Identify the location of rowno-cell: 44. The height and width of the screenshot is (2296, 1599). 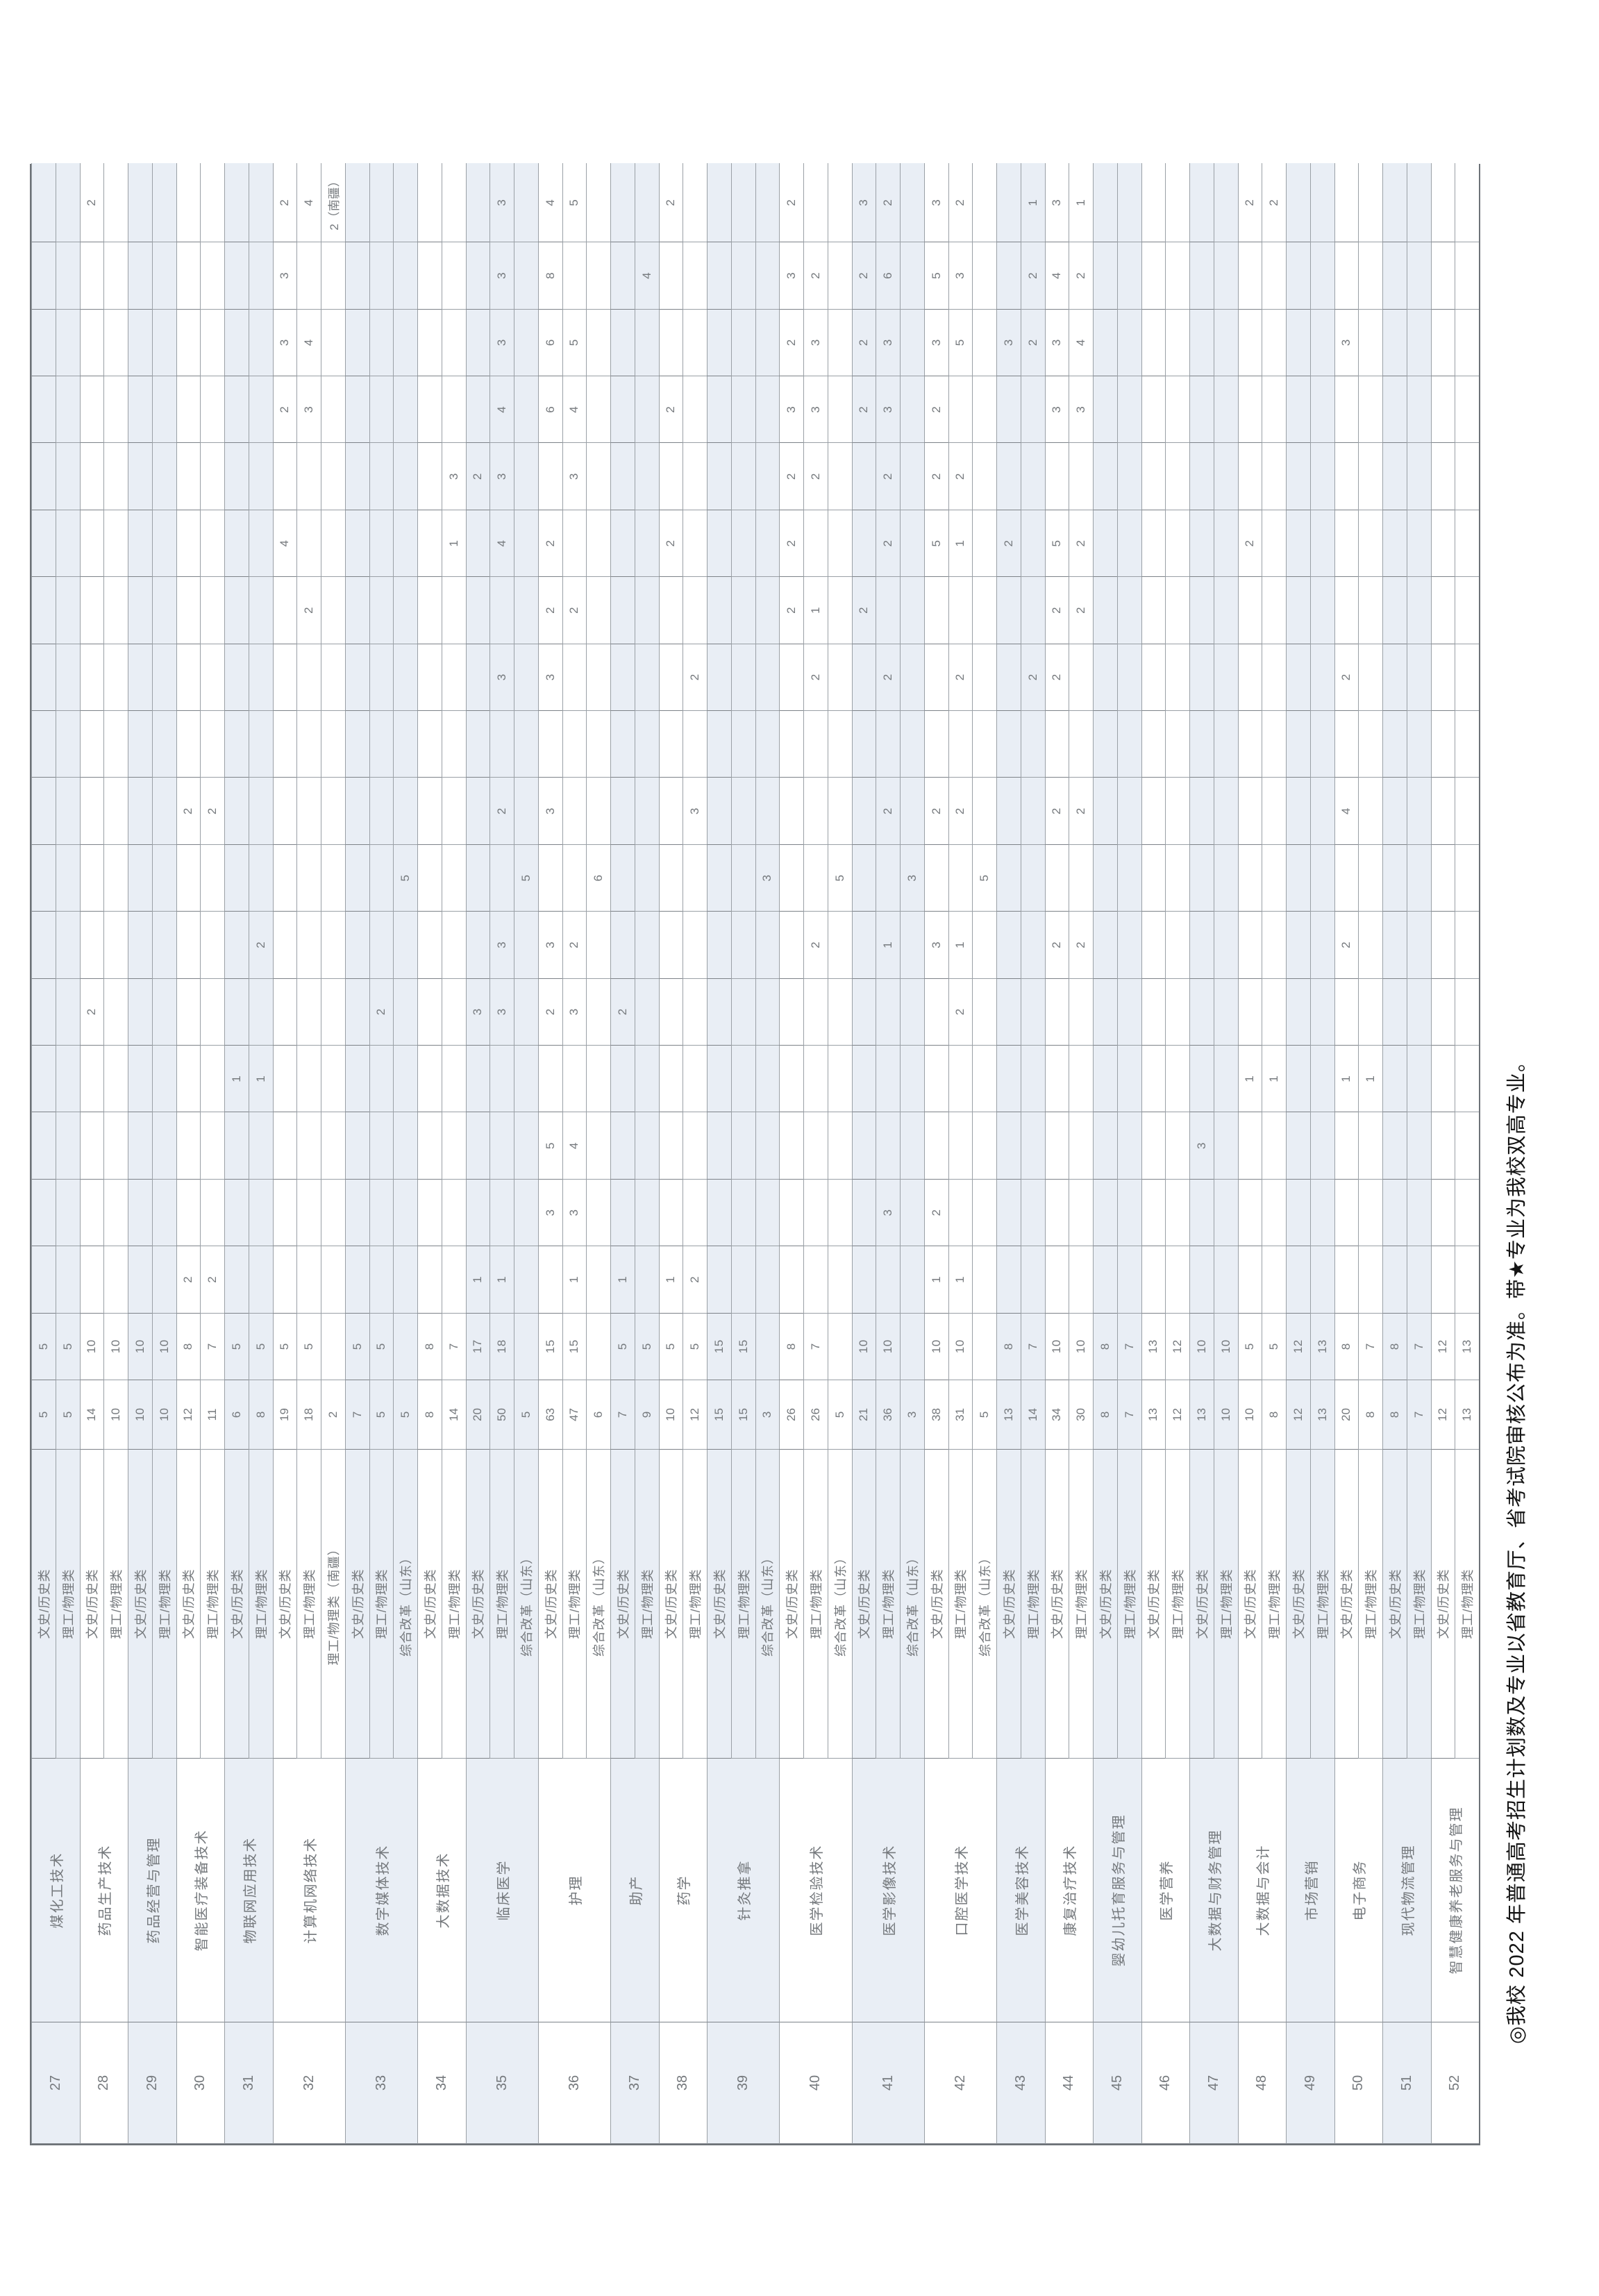
(1069, 2083).